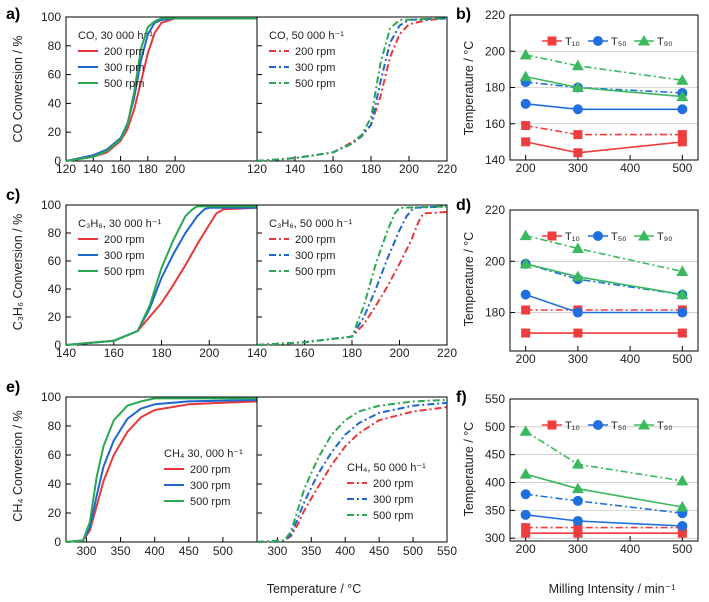 This screenshot has width=709, height=602. Describe the element at coordinates (18, 272) in the screenshot. I see `y-label-c: C₃H₆ Conversion / %` at that location.